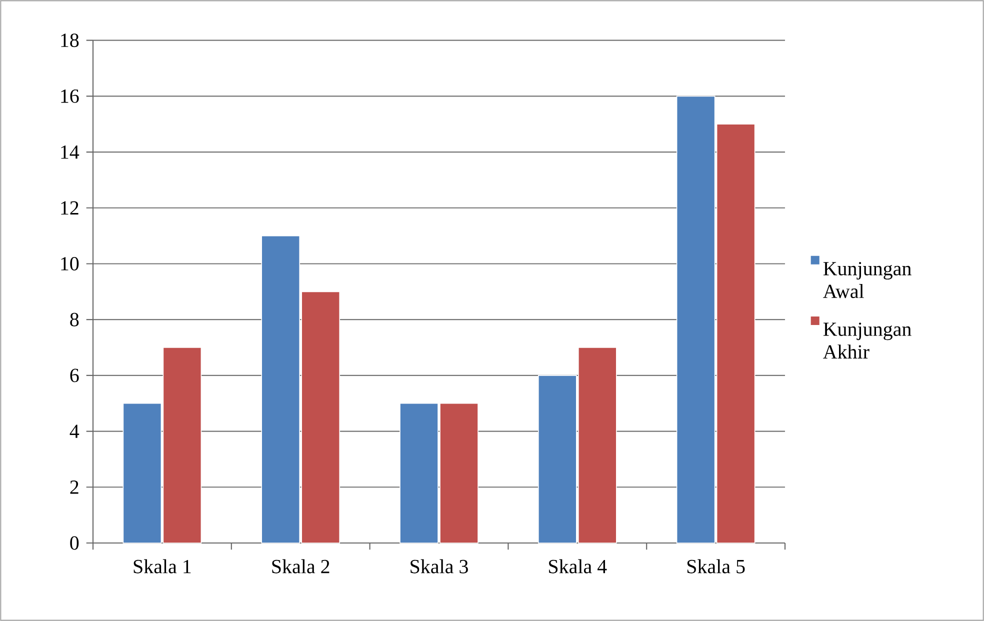  Describe the element at coordinates (75, 431) in the screenshot. I see `y-tick-label: 4` at that location.